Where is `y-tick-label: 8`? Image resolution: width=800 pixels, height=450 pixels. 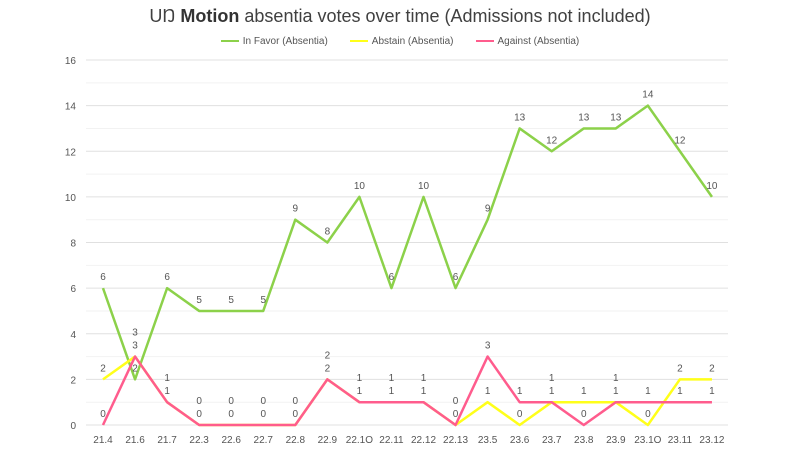
y-tick-label: 8 is located at coordinates (73, 244).